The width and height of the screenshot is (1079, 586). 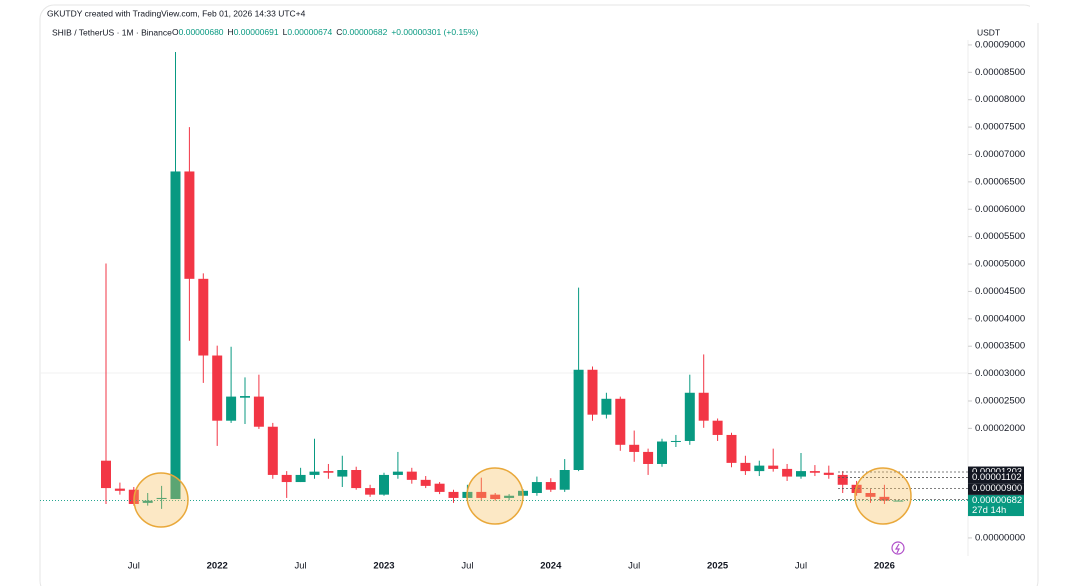 I want to click on ohlc-value: 0.00000674, so click(x=309, y=32).